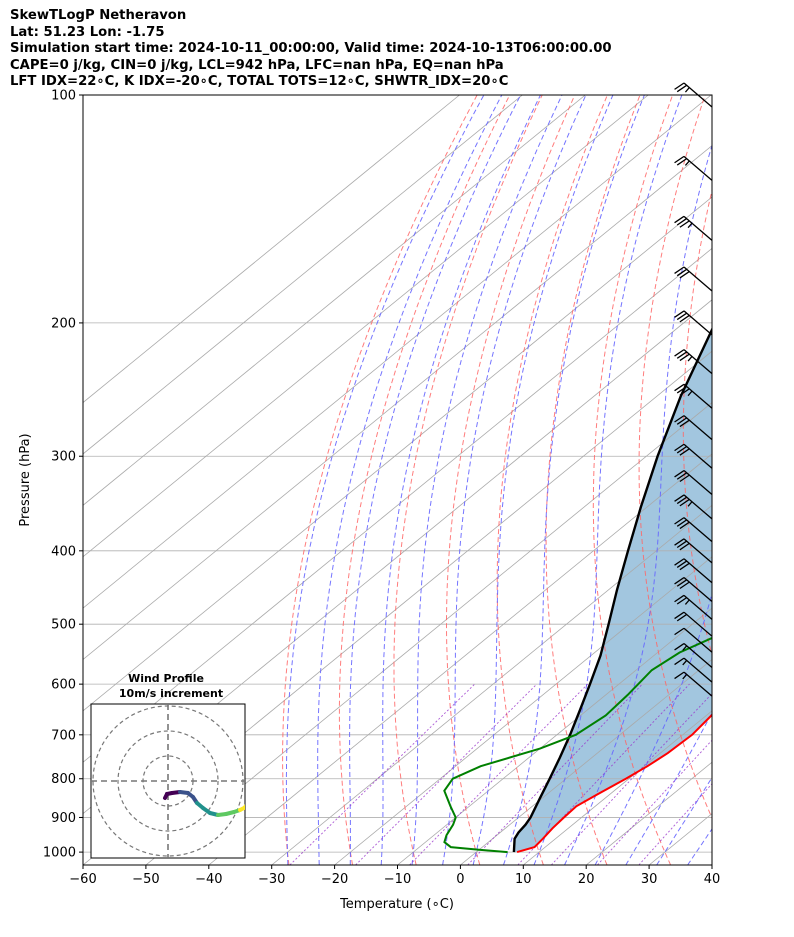 This screenshot has height=937, width=794. I want to click on x-tick-label: 30, so click(649, 879).